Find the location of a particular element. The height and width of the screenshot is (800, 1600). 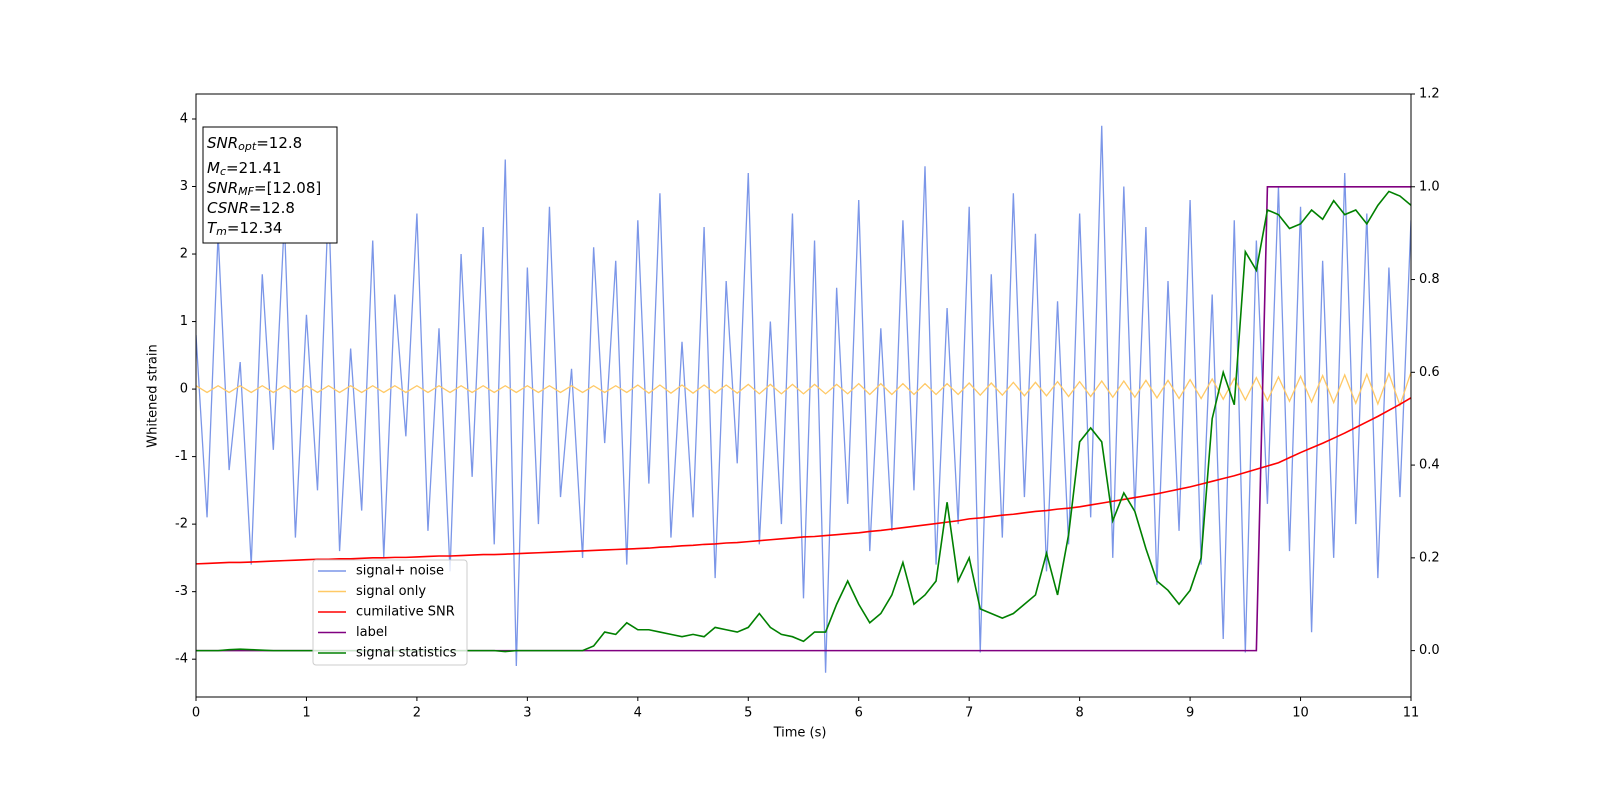

x-tick-label: 0 is located at coordinates (196, 713).